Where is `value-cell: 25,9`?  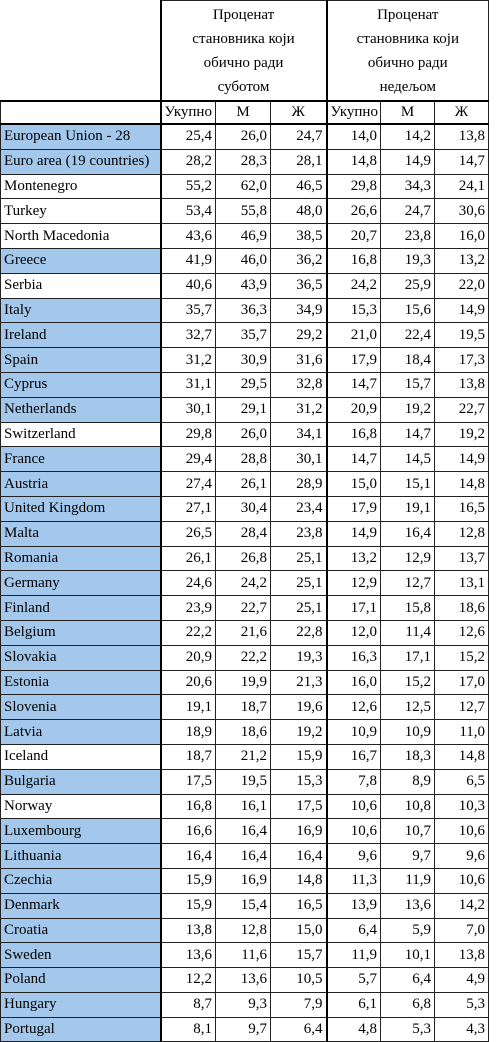 value-cell: 25,9 is located at coordinates (408, 285).